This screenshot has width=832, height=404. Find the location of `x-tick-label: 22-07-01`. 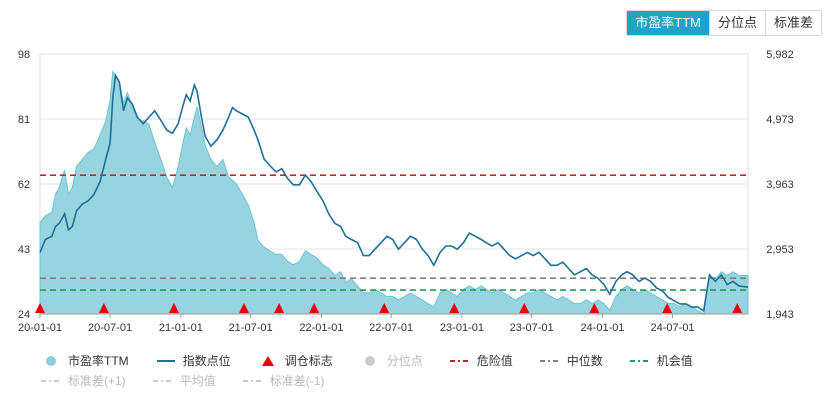

x-tick-label: 22-07-01 is located at coordinates (391, 328).